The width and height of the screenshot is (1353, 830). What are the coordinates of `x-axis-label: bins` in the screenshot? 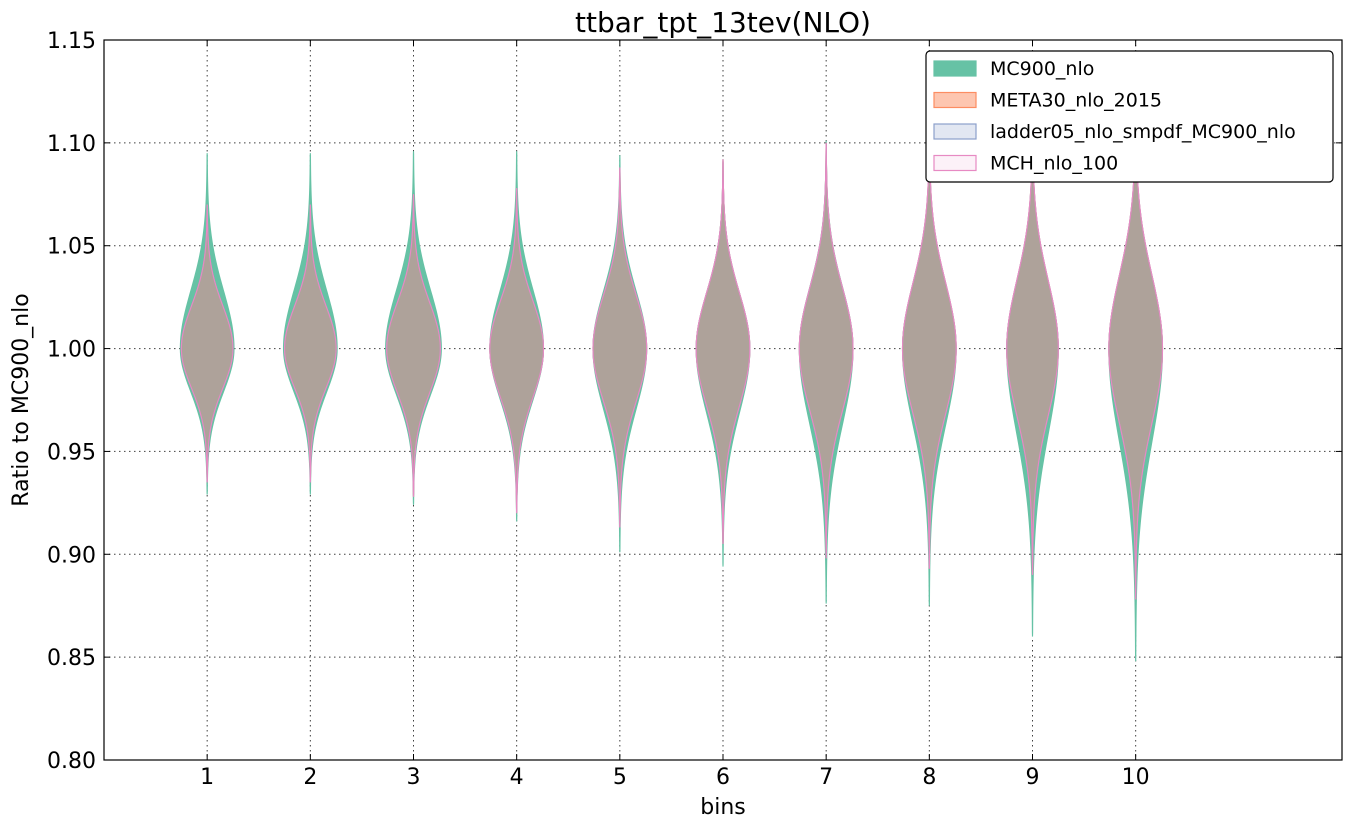 It's located at (722, 807).